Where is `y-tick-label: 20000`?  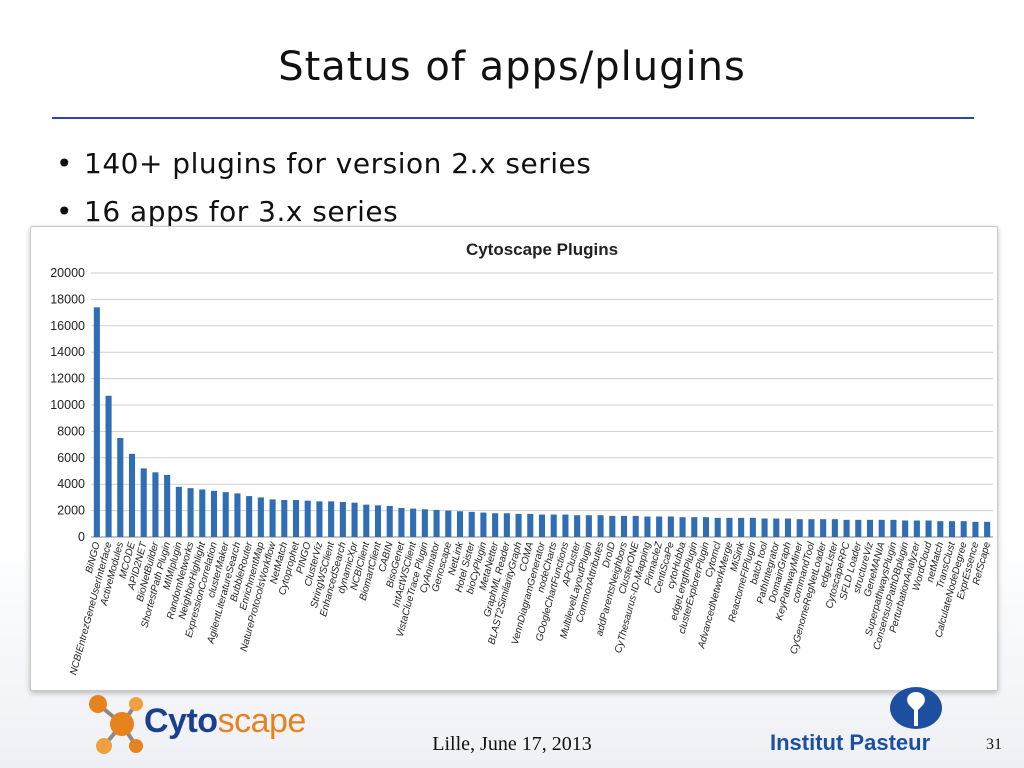 y-tick-label: 20000 is located at coordinates (67, 273).